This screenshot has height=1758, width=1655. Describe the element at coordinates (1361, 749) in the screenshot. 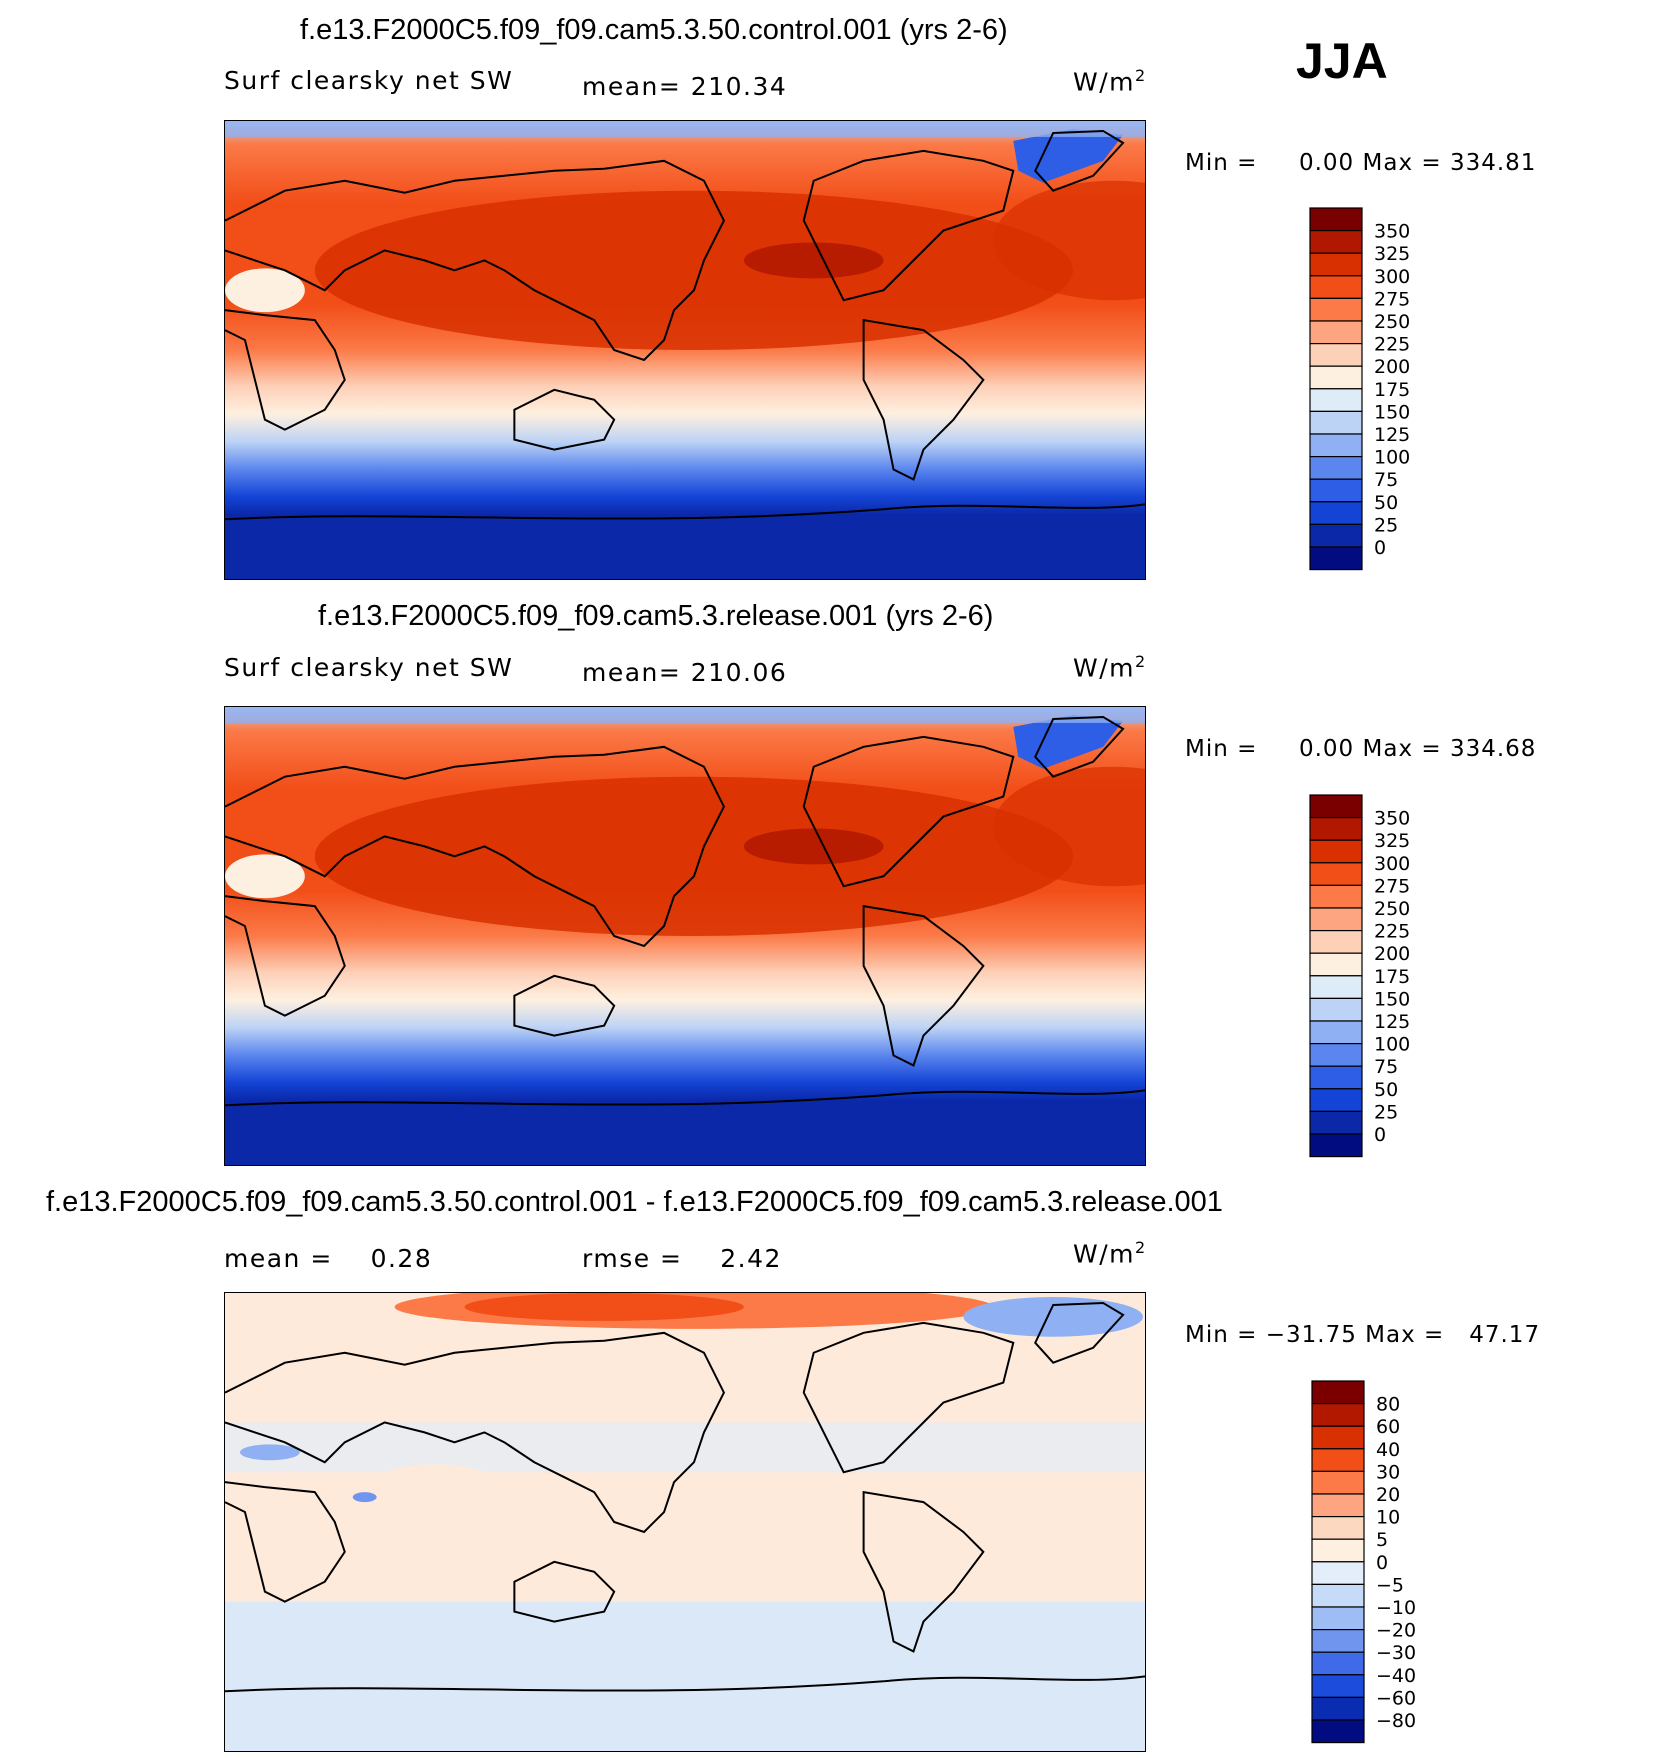

I see `panel-2-minmax: Min = 0.00 Max = 334.68` at that location.